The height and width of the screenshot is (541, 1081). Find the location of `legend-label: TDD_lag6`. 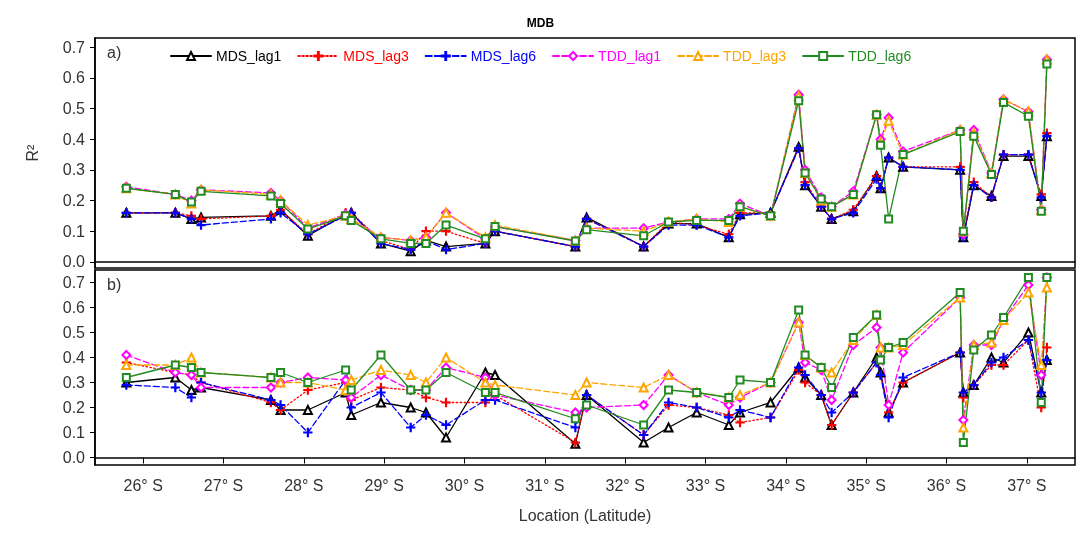

legend-label: TDD_lag6 is located at coordinates (880, 56).